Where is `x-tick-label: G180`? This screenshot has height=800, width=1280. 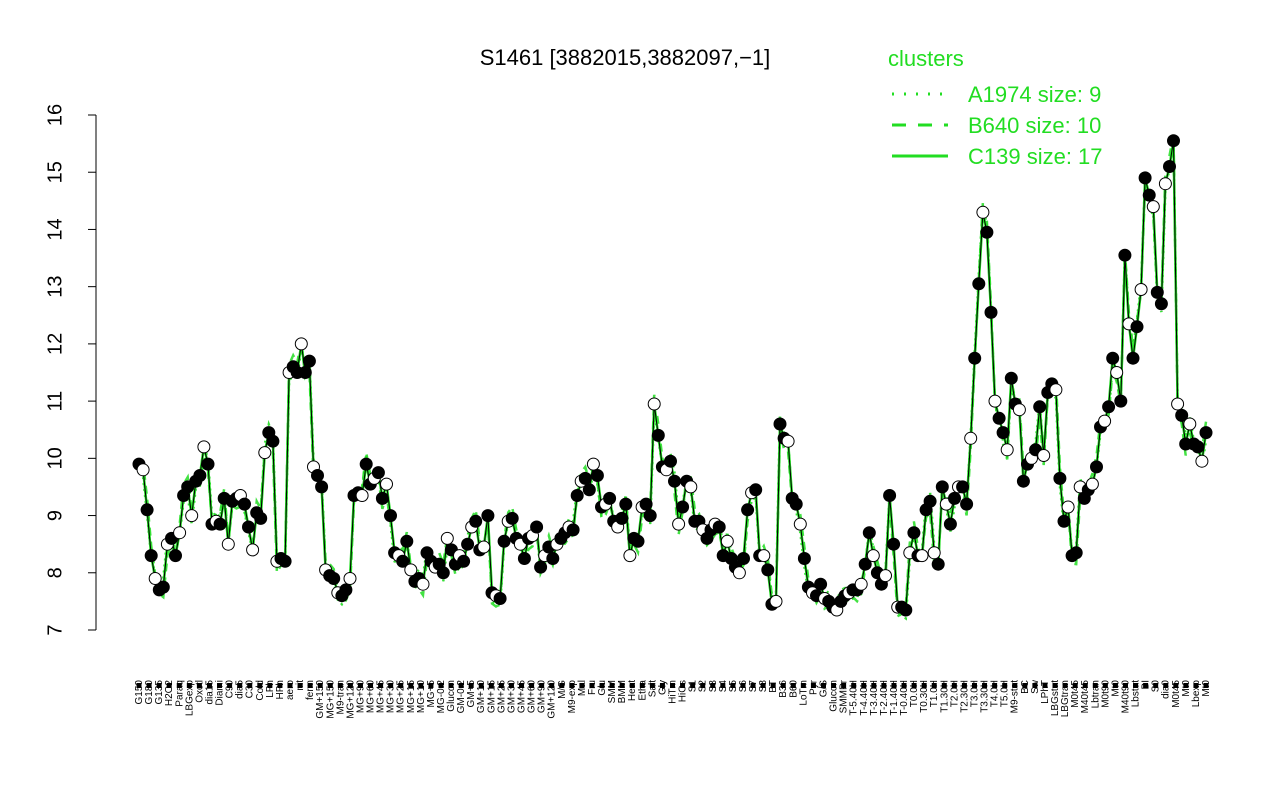
x-tick-label: G180 is located at coordinates (149, 692).